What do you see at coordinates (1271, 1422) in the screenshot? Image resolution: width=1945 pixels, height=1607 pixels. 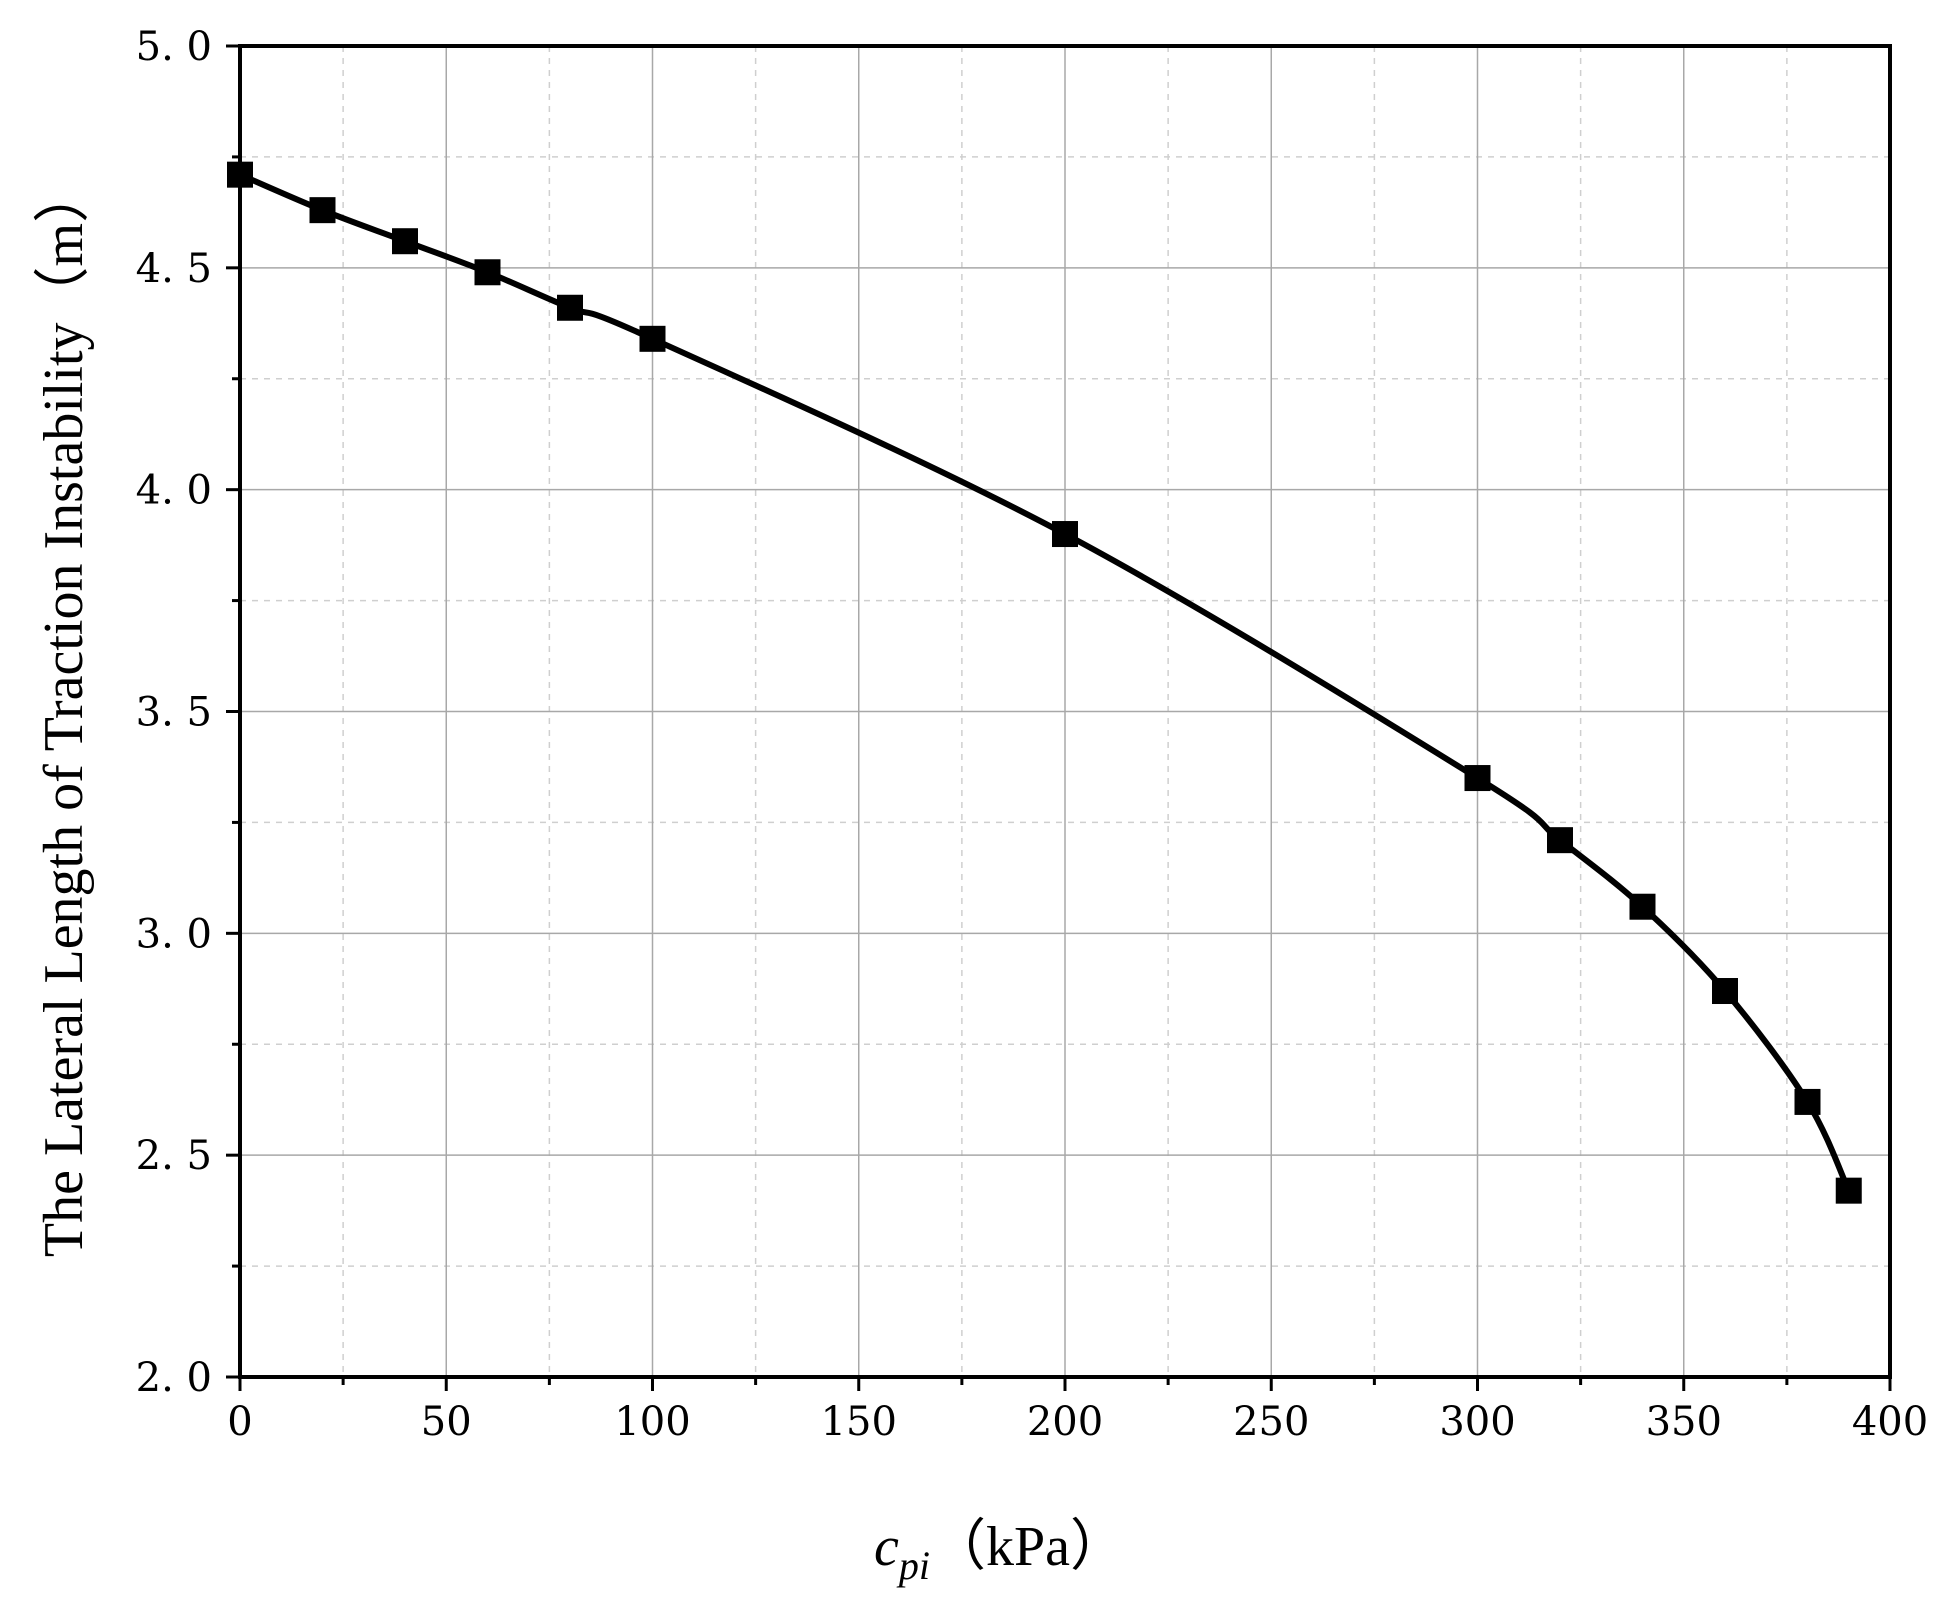 I see `x-tick-label: 250` at bounding box center [1271, 1422].